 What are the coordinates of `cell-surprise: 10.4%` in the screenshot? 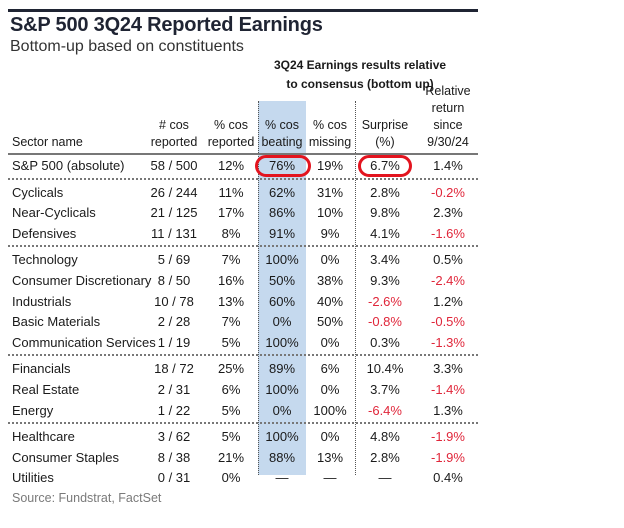 It's located at (385, 369).